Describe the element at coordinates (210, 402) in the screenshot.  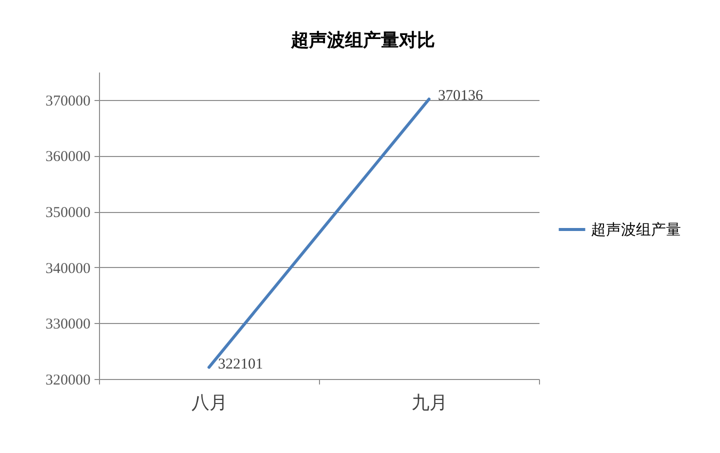
I see `x-tick-label: 八月` at that location.